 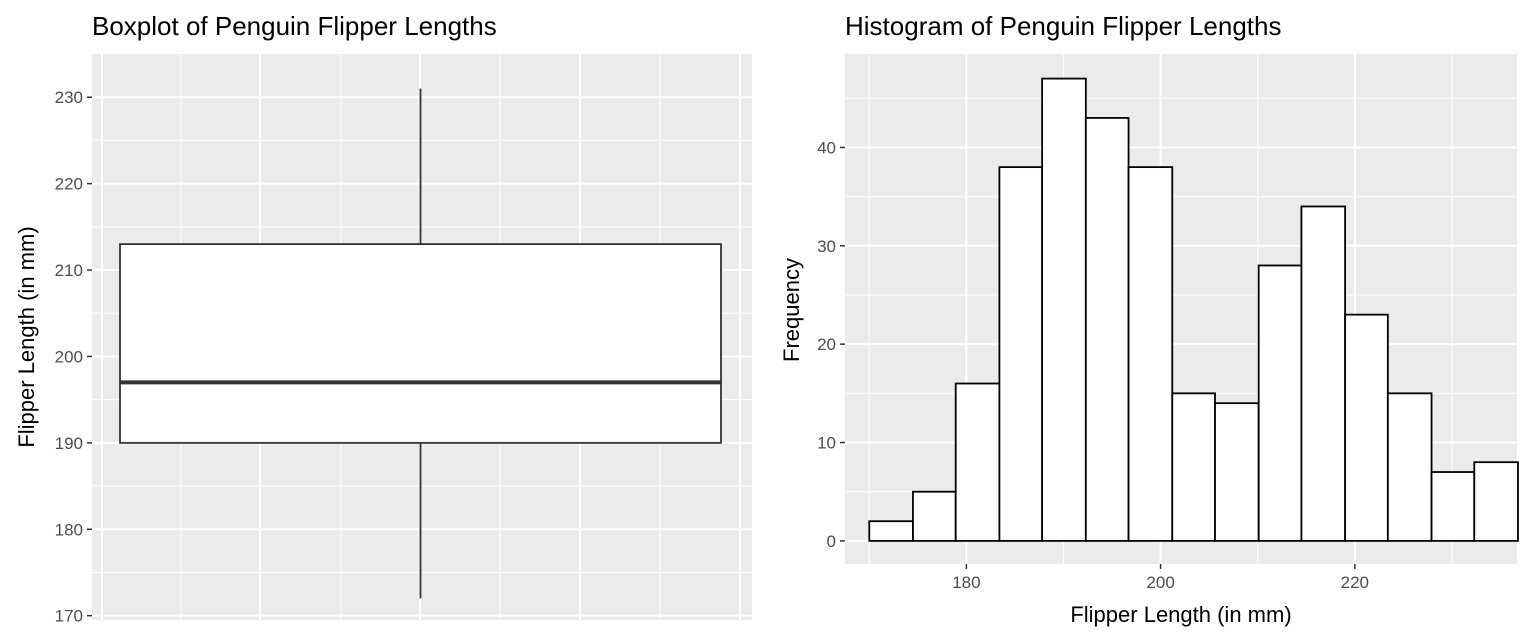 I want to click on histogram-title: Histogram of Penguin Flipper Lengths, so click(x=1063, y=26).